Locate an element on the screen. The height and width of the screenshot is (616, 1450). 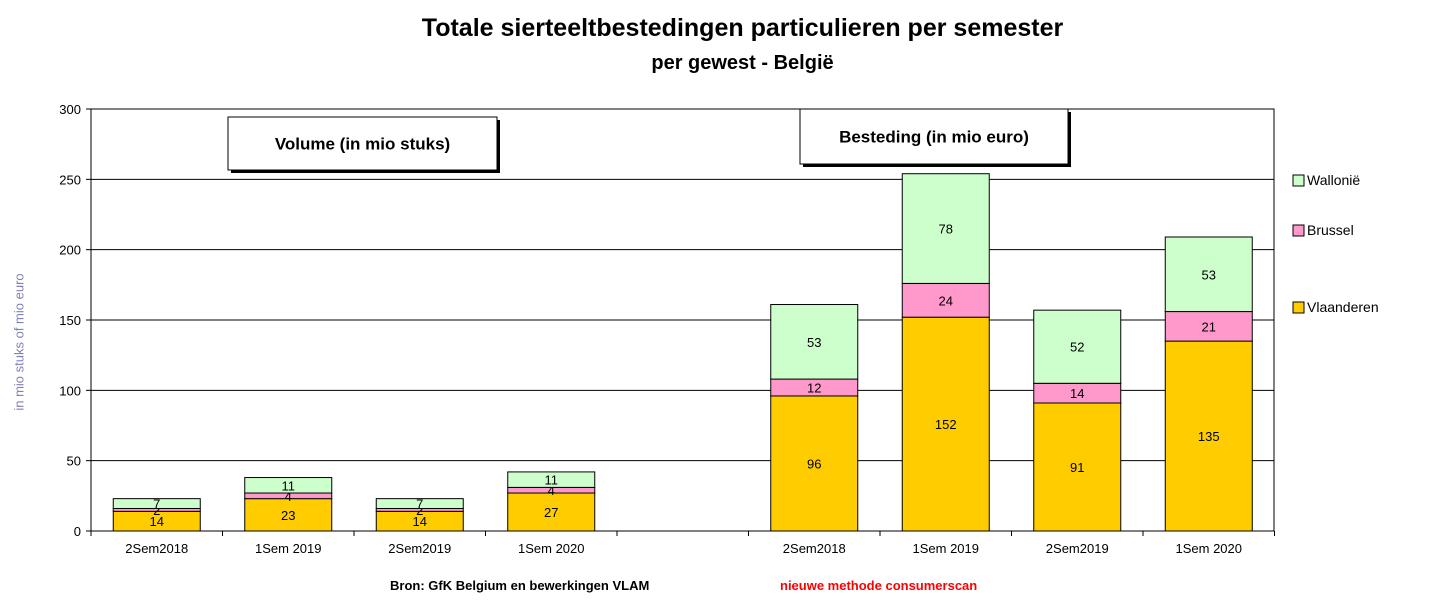
chart-subtitle: per gewest - België is located at coordinates (742, 63).